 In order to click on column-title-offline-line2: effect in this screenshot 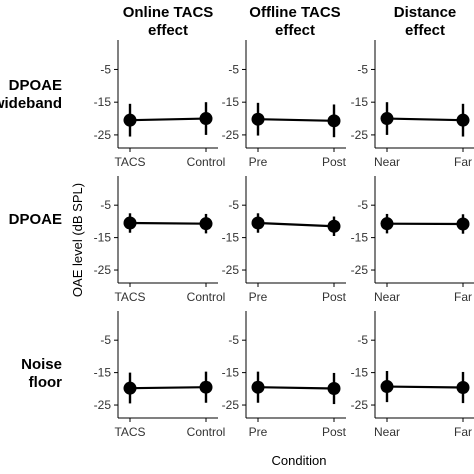, I will do `click(295, 30)`.